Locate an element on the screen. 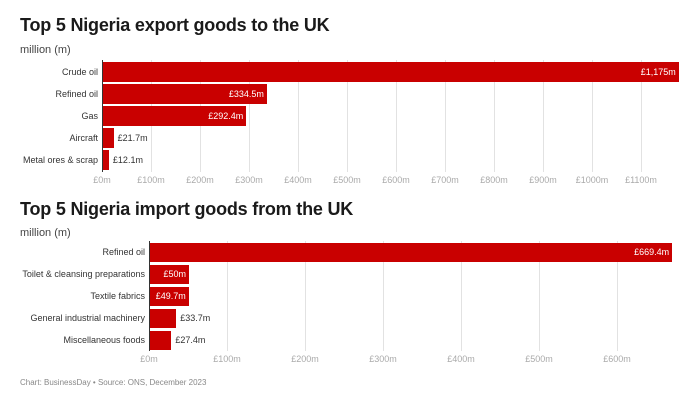 The width and height of the screenshot is (700, 400). value-label: £292.4m is located at coordinates (226, 115).